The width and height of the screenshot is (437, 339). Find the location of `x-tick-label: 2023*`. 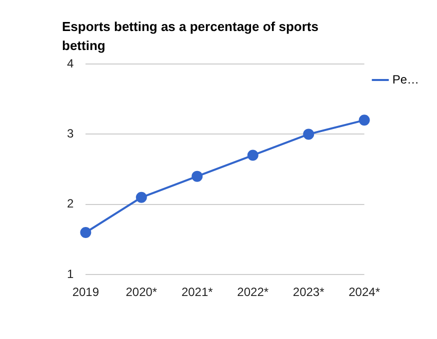

x-tick-label: 2023* is located at coordinates (308, 292).